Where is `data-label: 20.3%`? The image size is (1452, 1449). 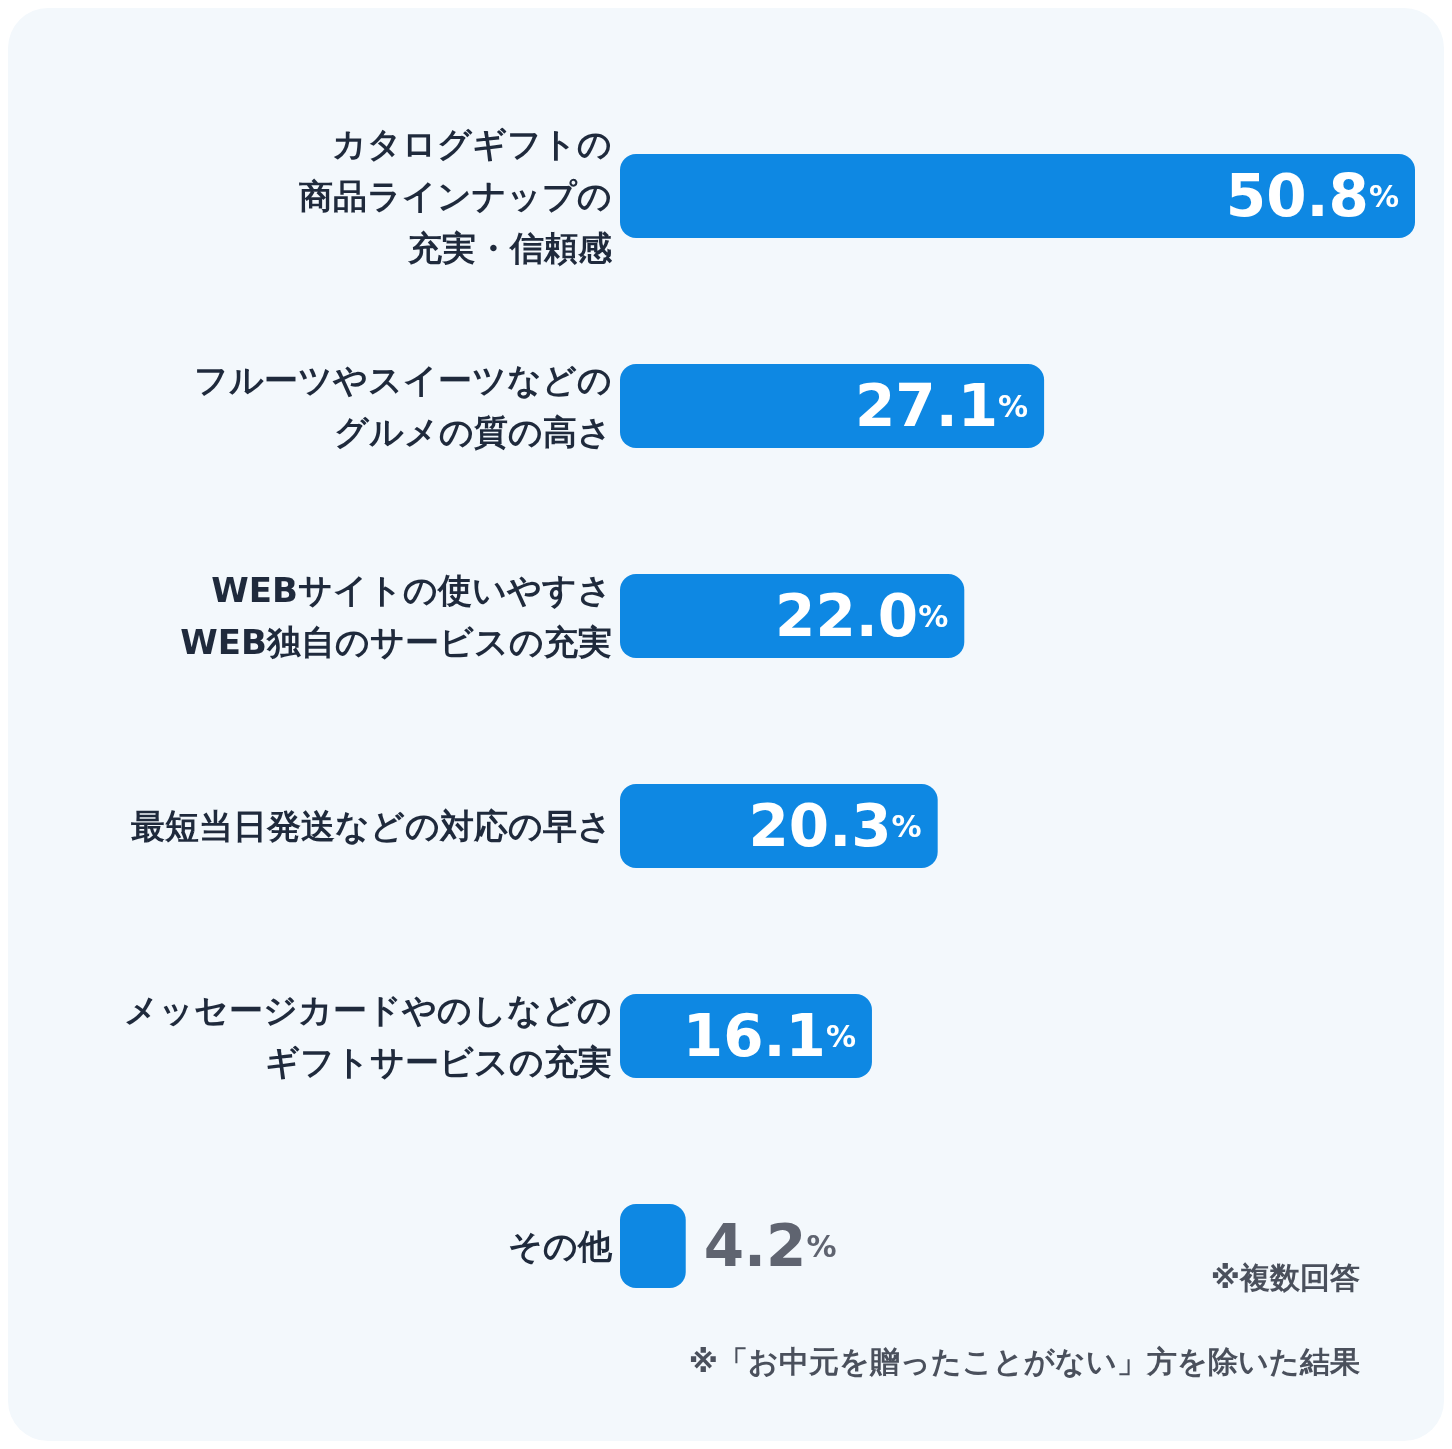 data-label: 20.3% is located at coordinates (835, 826).